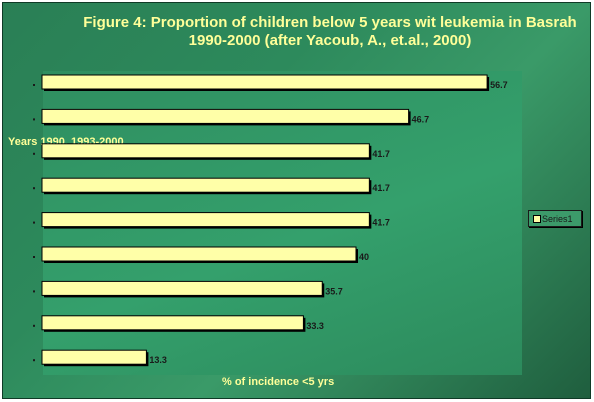  I want to click on data-label: 35.7, so click(334, 291).